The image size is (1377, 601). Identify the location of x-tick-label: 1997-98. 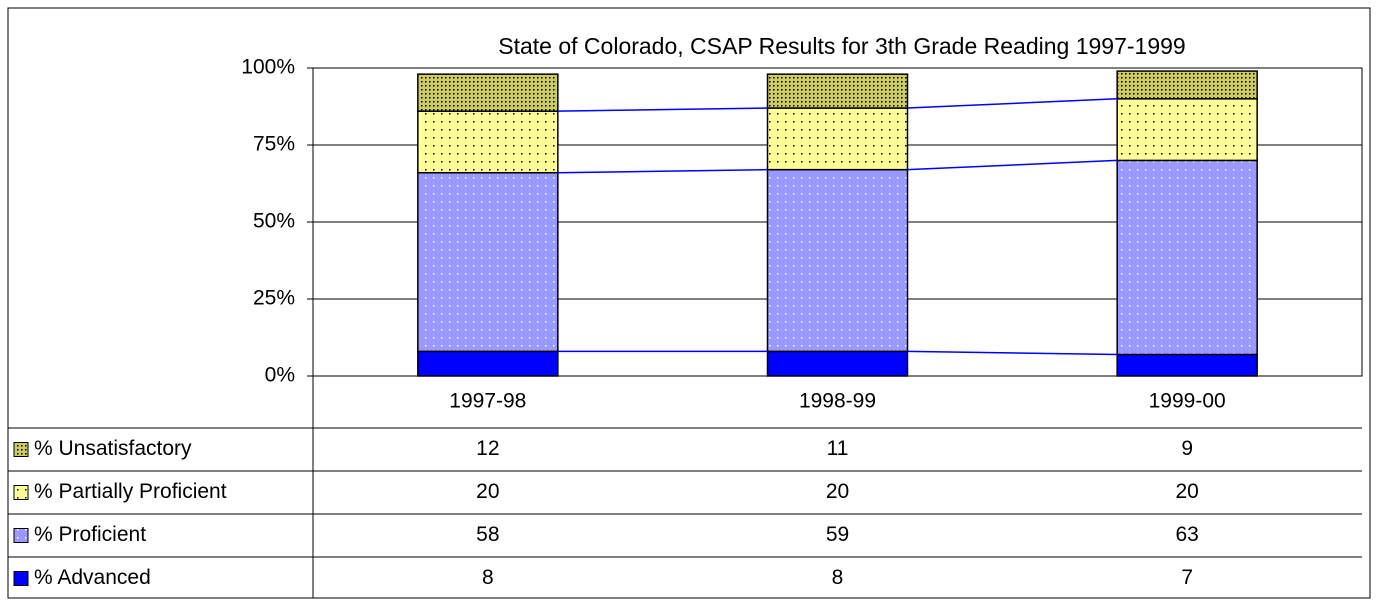
(487, 401).